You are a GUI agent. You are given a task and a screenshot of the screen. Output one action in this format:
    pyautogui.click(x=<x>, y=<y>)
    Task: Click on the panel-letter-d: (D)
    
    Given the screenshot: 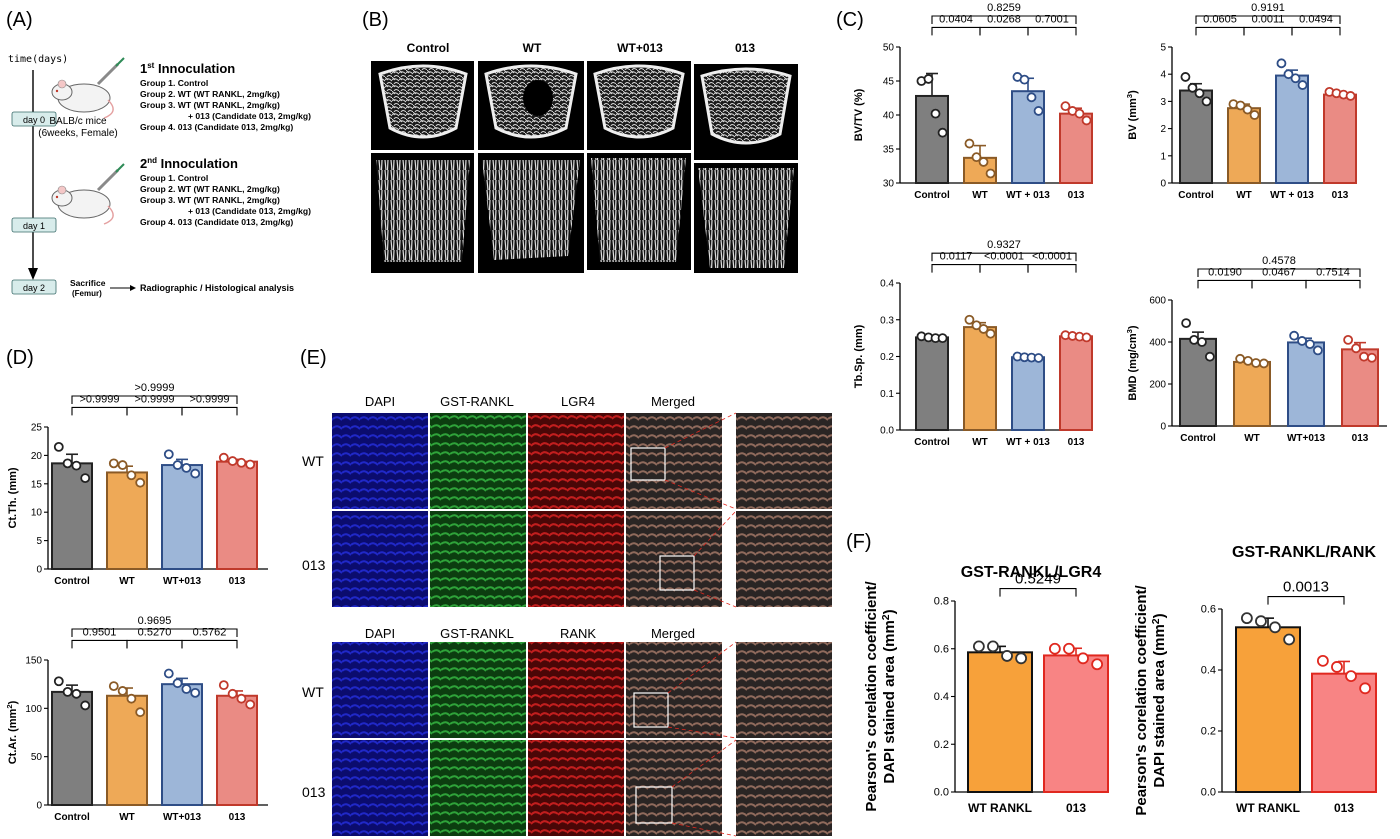 What is the action you would take?
    pyautogui.click(x=20, y=358)
    